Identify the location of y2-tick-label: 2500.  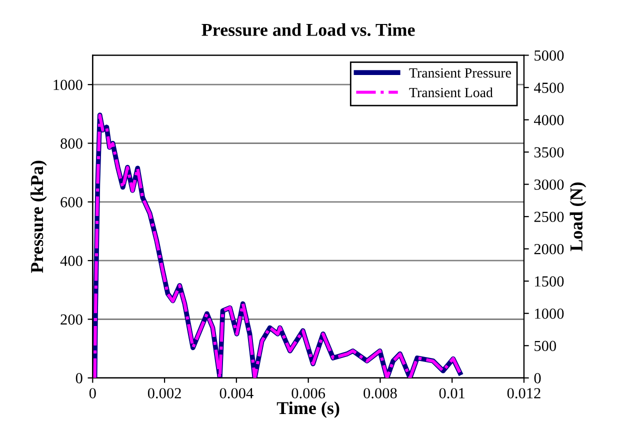
(549, 217).